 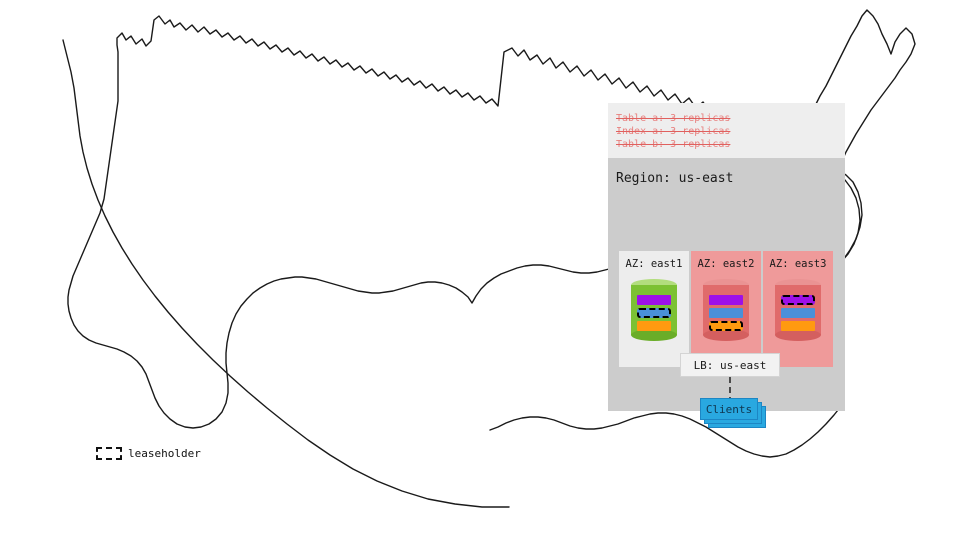 What do you see at coordinates (109, 453) in the screenshot?
I see `dashed-rectangle-icon` at bounding box center [109, 453].